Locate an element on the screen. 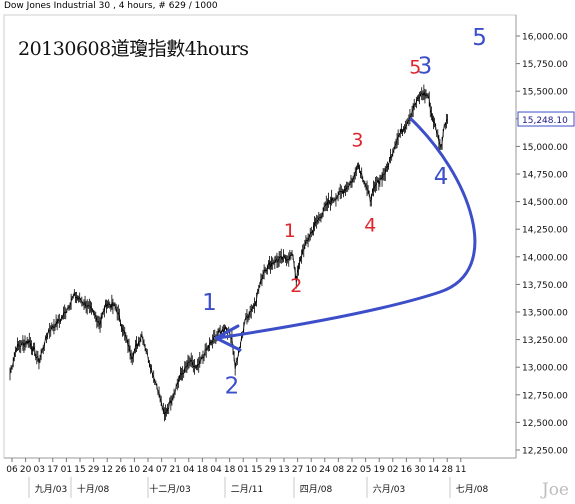 This screenshot has height=504, width=575. x-tick-label: 07 is located at coordinates (161, 470).